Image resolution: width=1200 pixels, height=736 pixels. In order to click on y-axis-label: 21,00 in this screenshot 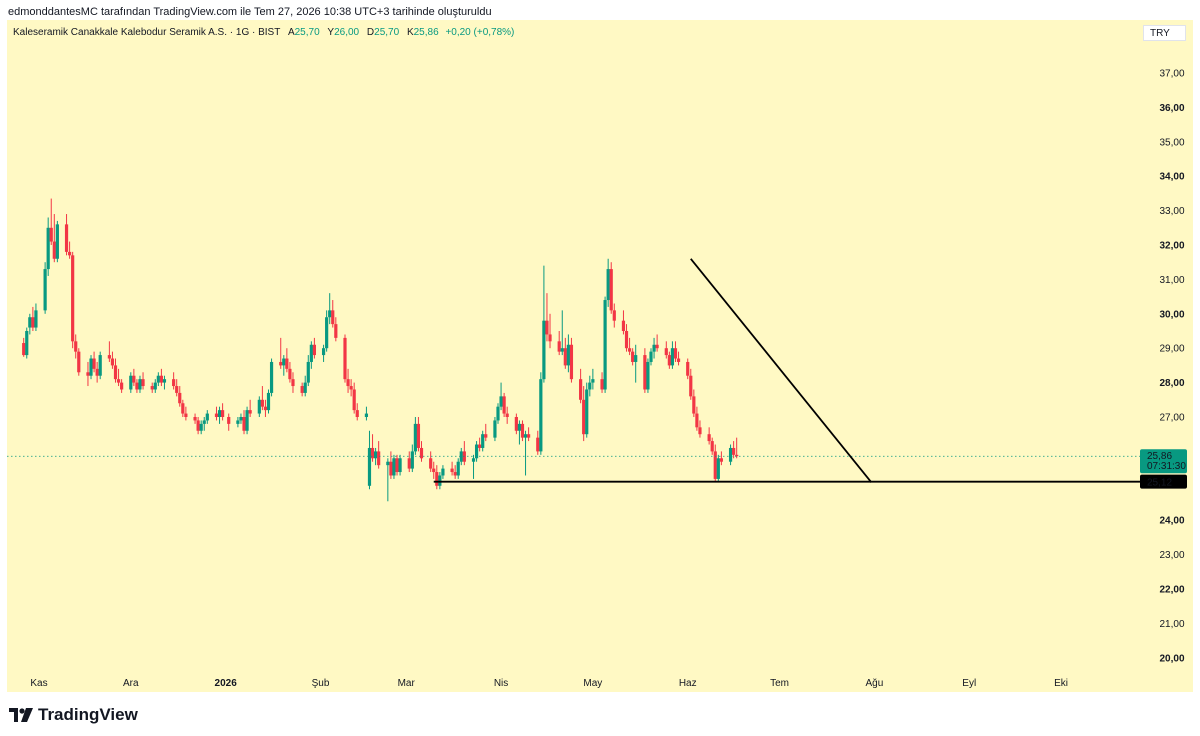, I will do `click(1171, 624)`.